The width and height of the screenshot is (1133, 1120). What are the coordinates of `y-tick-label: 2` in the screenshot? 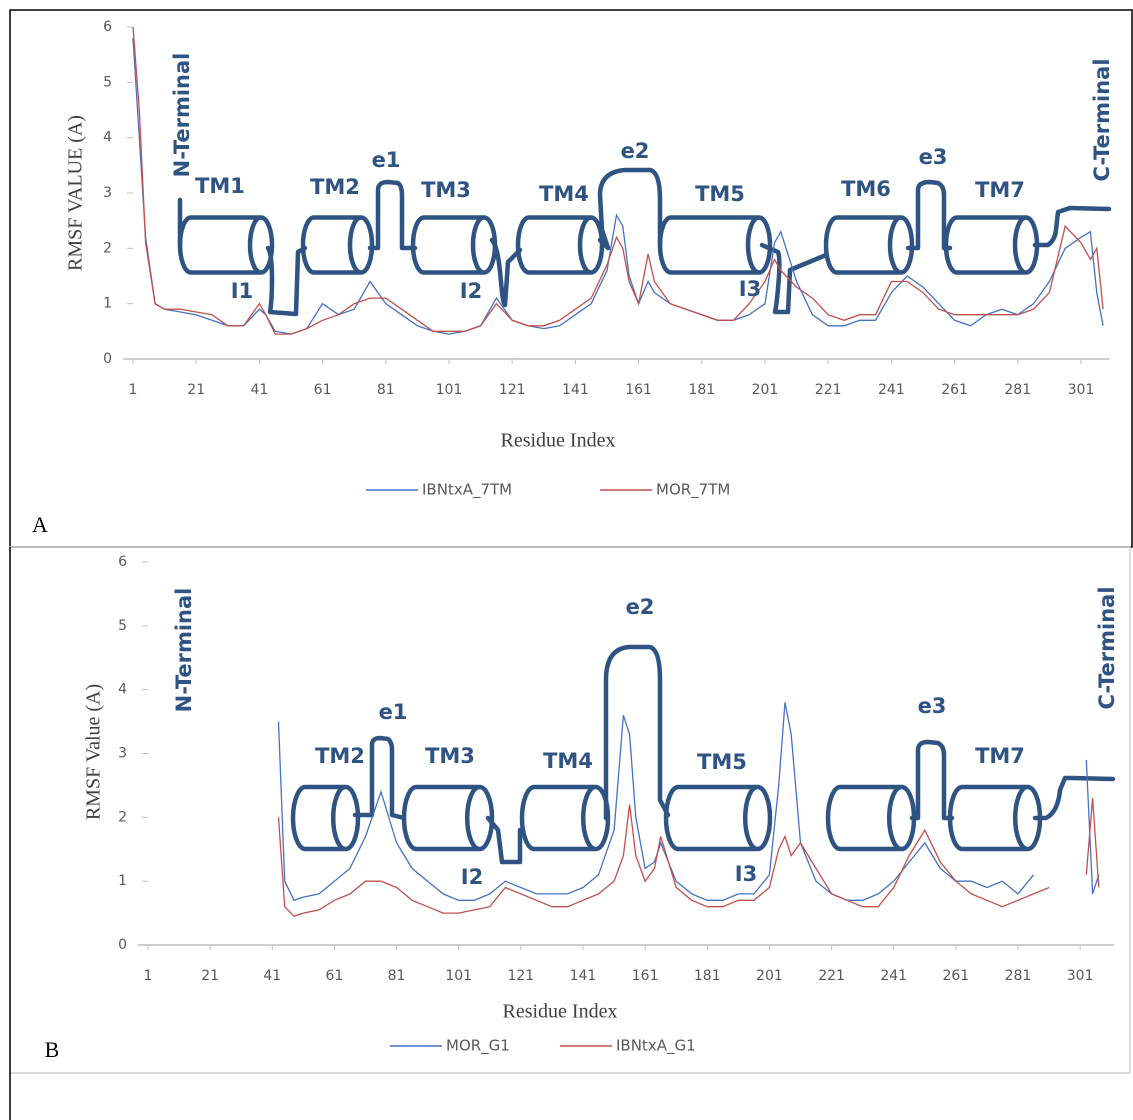 It's located at (107, 248).